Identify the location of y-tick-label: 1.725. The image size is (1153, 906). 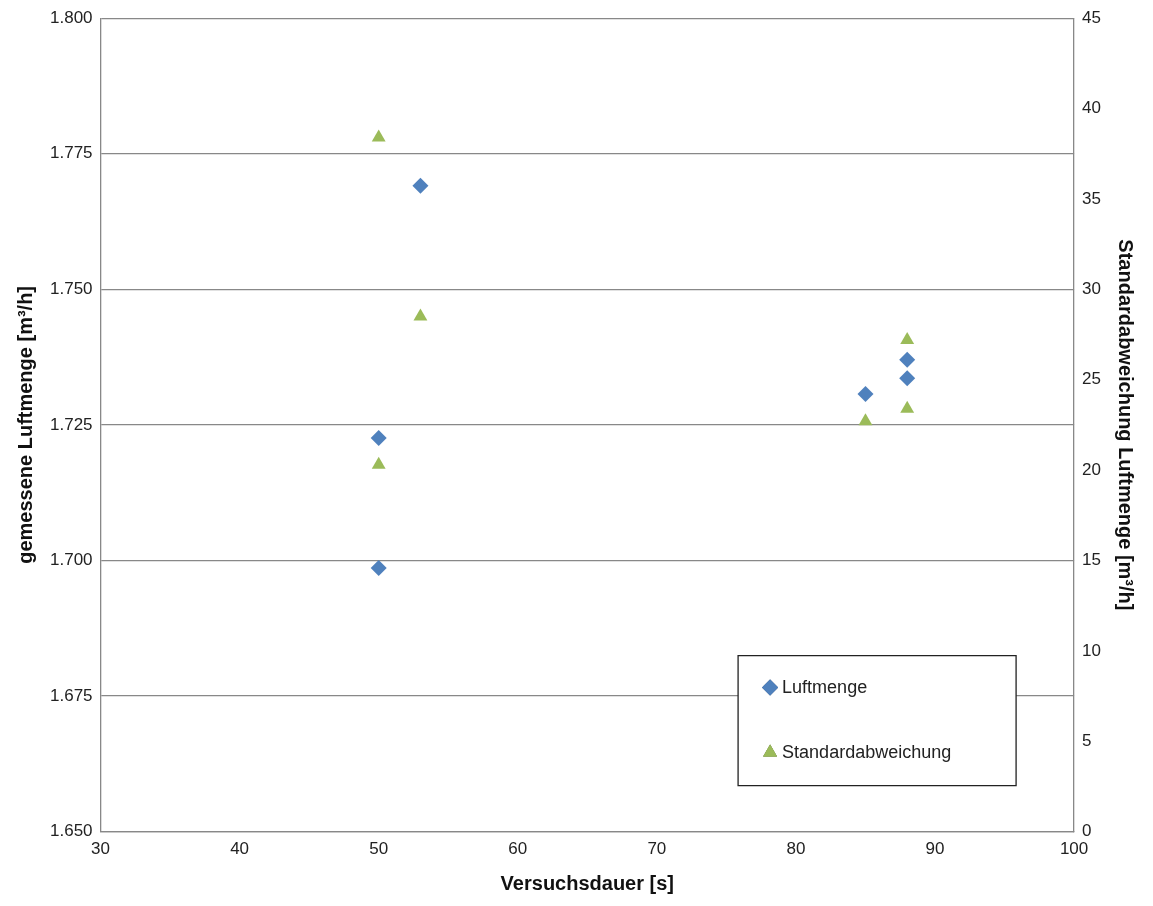
(71, 424).